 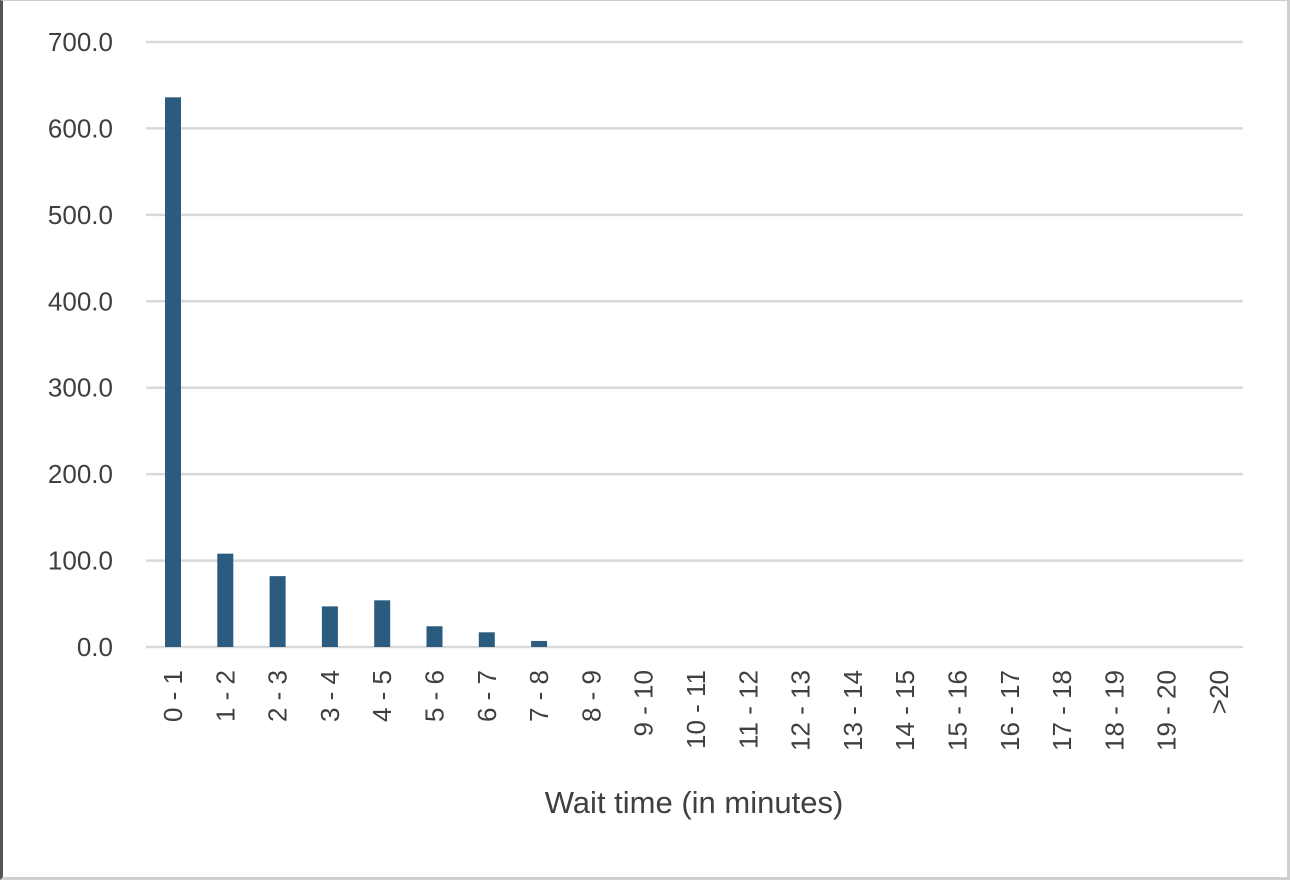 I want to click on x-tick-label: 12 - 13, so click(x=801, y=710).